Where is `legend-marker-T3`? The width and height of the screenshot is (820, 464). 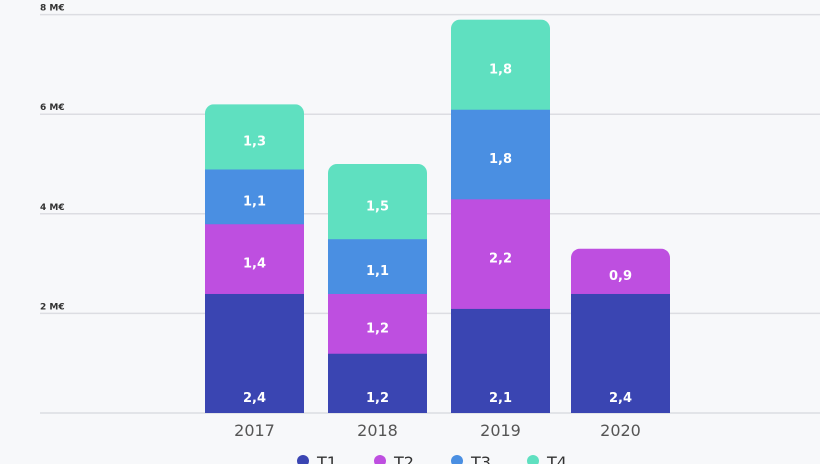 legend-marker-T3 is located at coordinates (457, 459).